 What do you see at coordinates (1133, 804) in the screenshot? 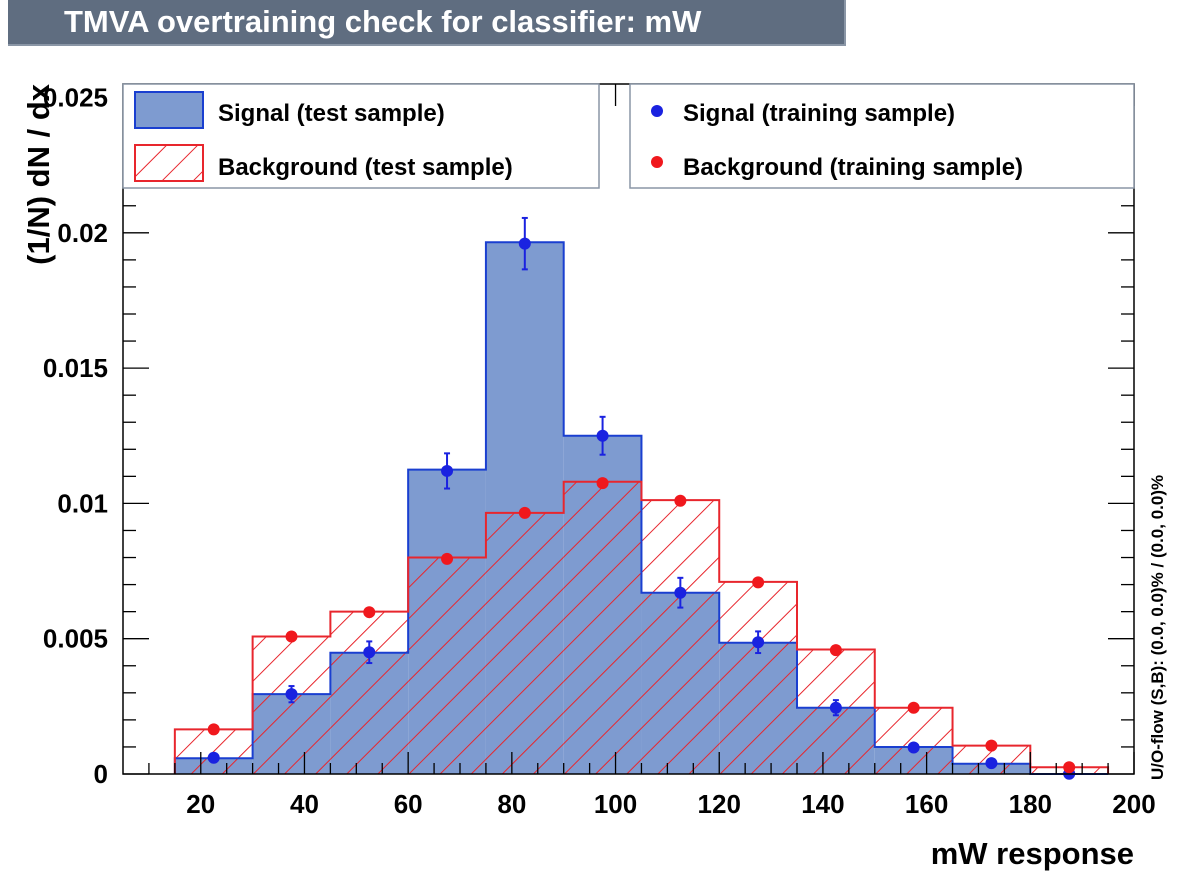
I see `x-tick-label: 200` at bounding box center [1133, 804].